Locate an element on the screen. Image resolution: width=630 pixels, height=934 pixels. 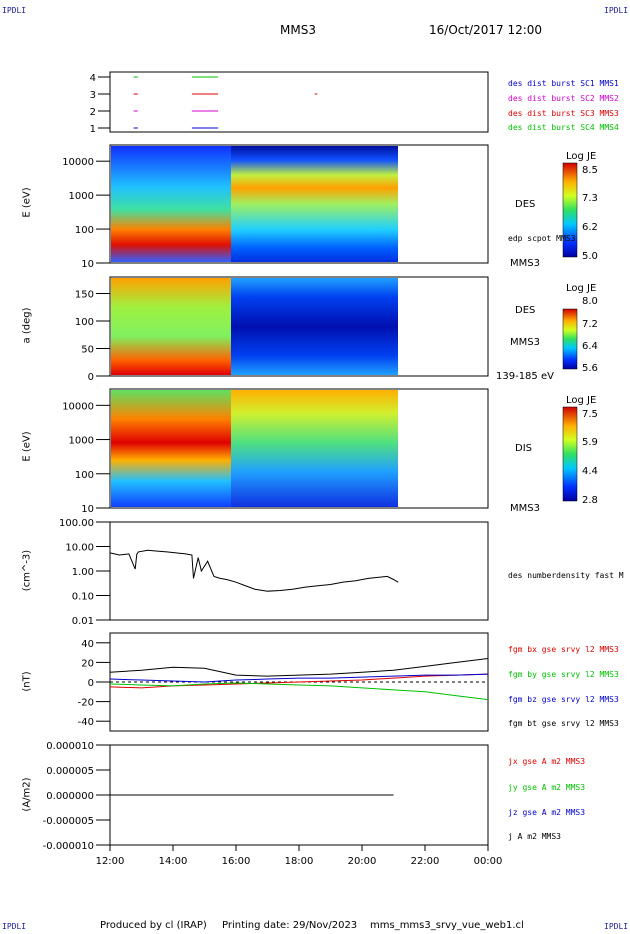
legend-density: des numberdensity fast M is located at coordinates (566, 575).